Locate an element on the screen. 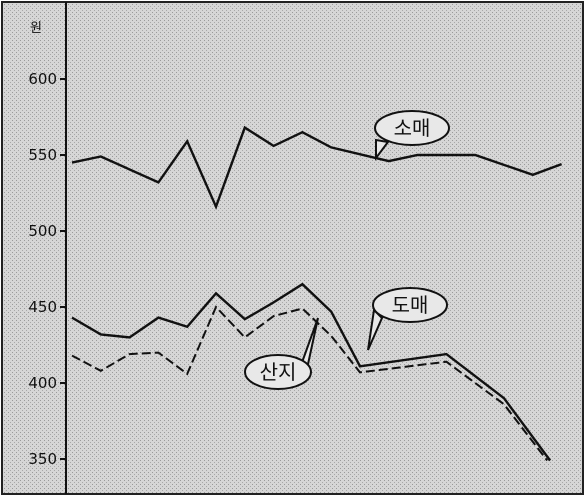 This screenshot has height=496, width=585. callout-pointer is located at coordinates (382, 149).